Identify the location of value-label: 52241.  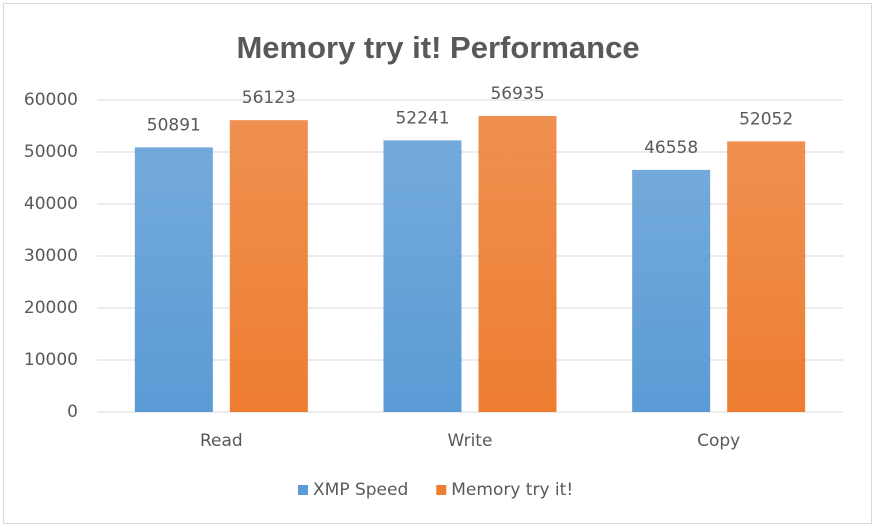
(422, 118).